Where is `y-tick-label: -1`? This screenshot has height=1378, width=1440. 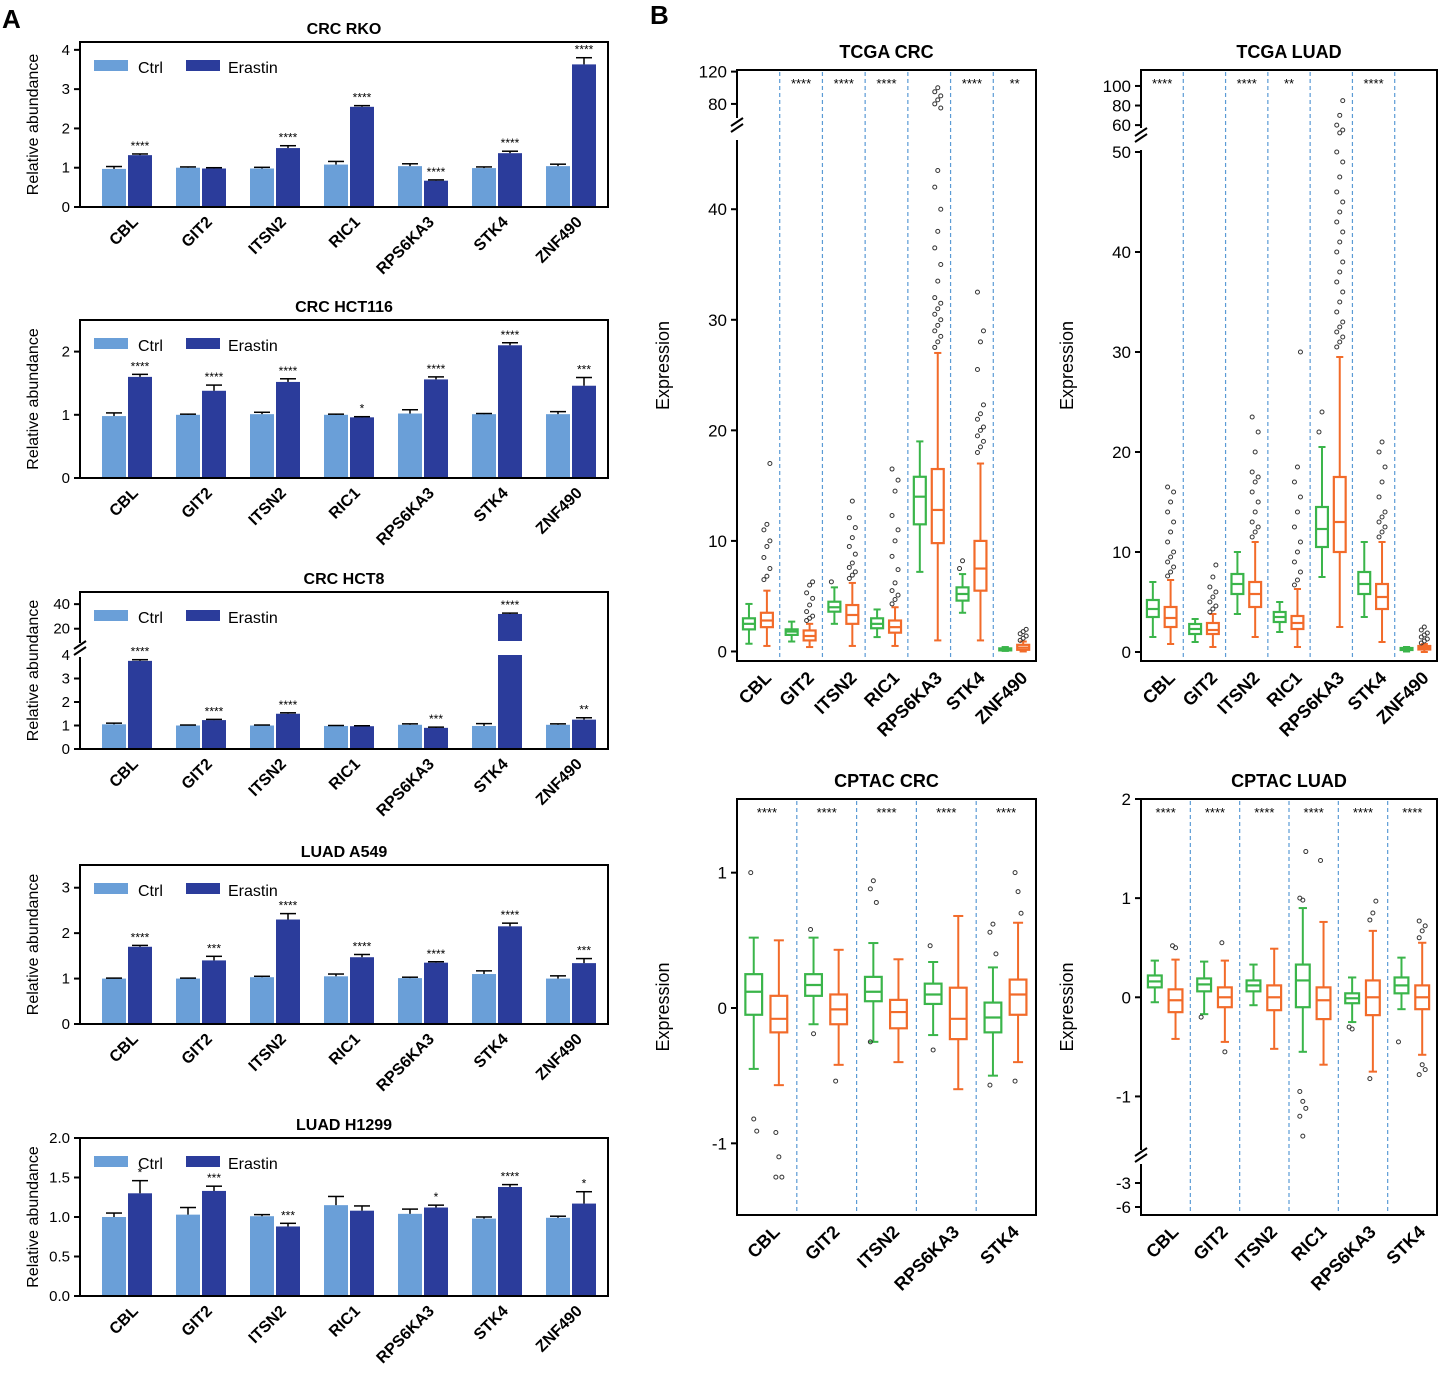
y-tick-label: -1 is located at coordinates (719, 1143).